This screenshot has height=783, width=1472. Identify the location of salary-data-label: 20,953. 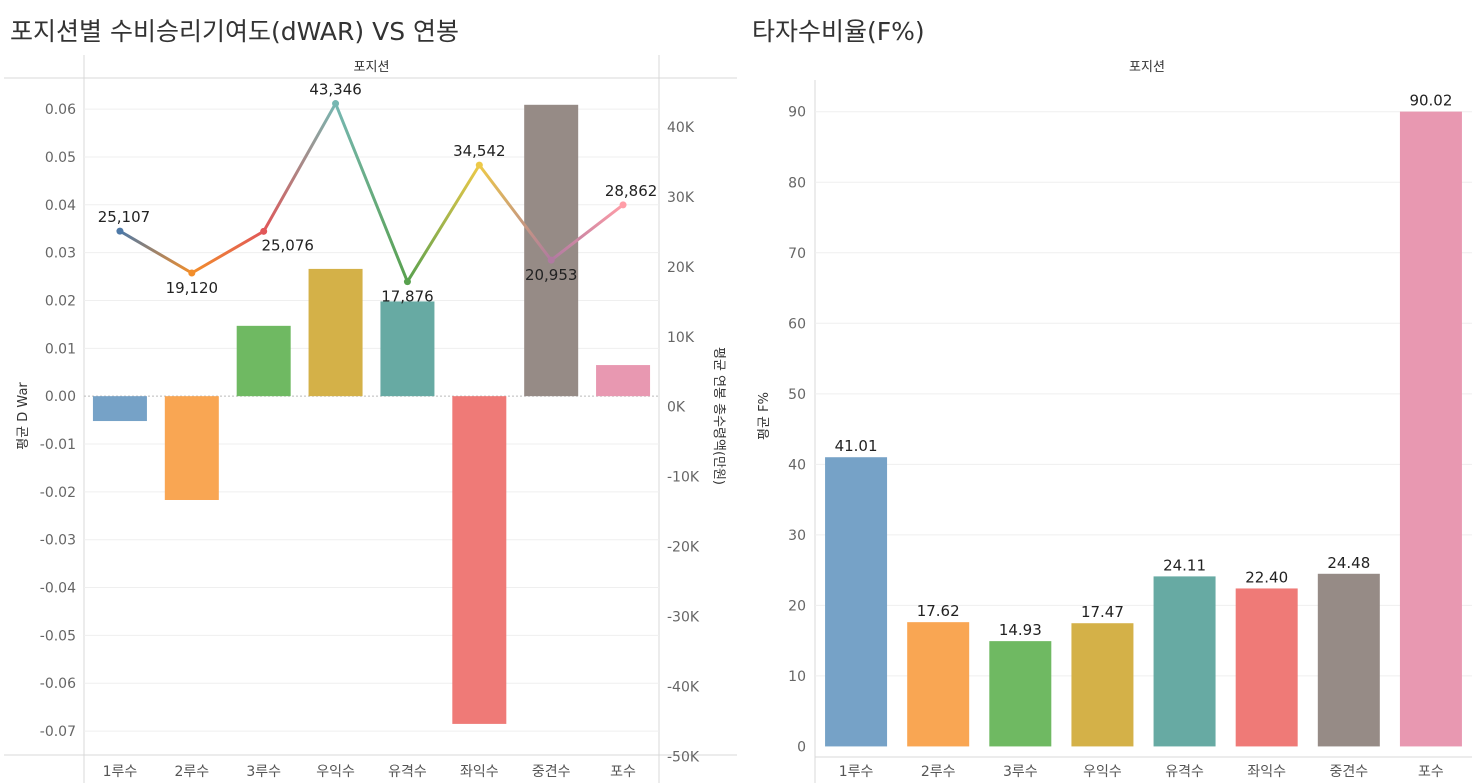
(551, 275).